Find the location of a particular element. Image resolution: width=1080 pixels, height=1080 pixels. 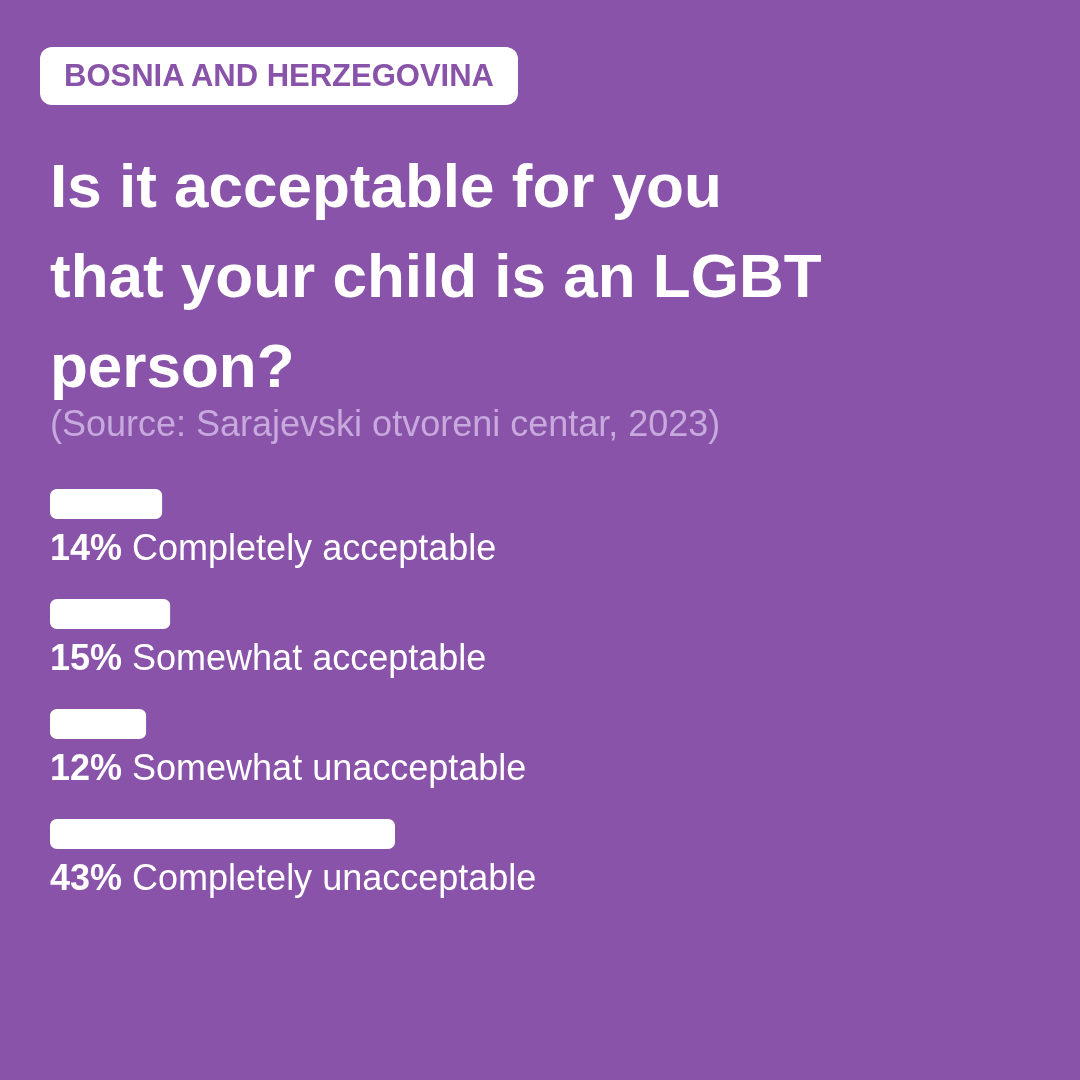

chart-subtitle: BOSNIA AND HERZEGOVINA is located at coordinates (279, 76).